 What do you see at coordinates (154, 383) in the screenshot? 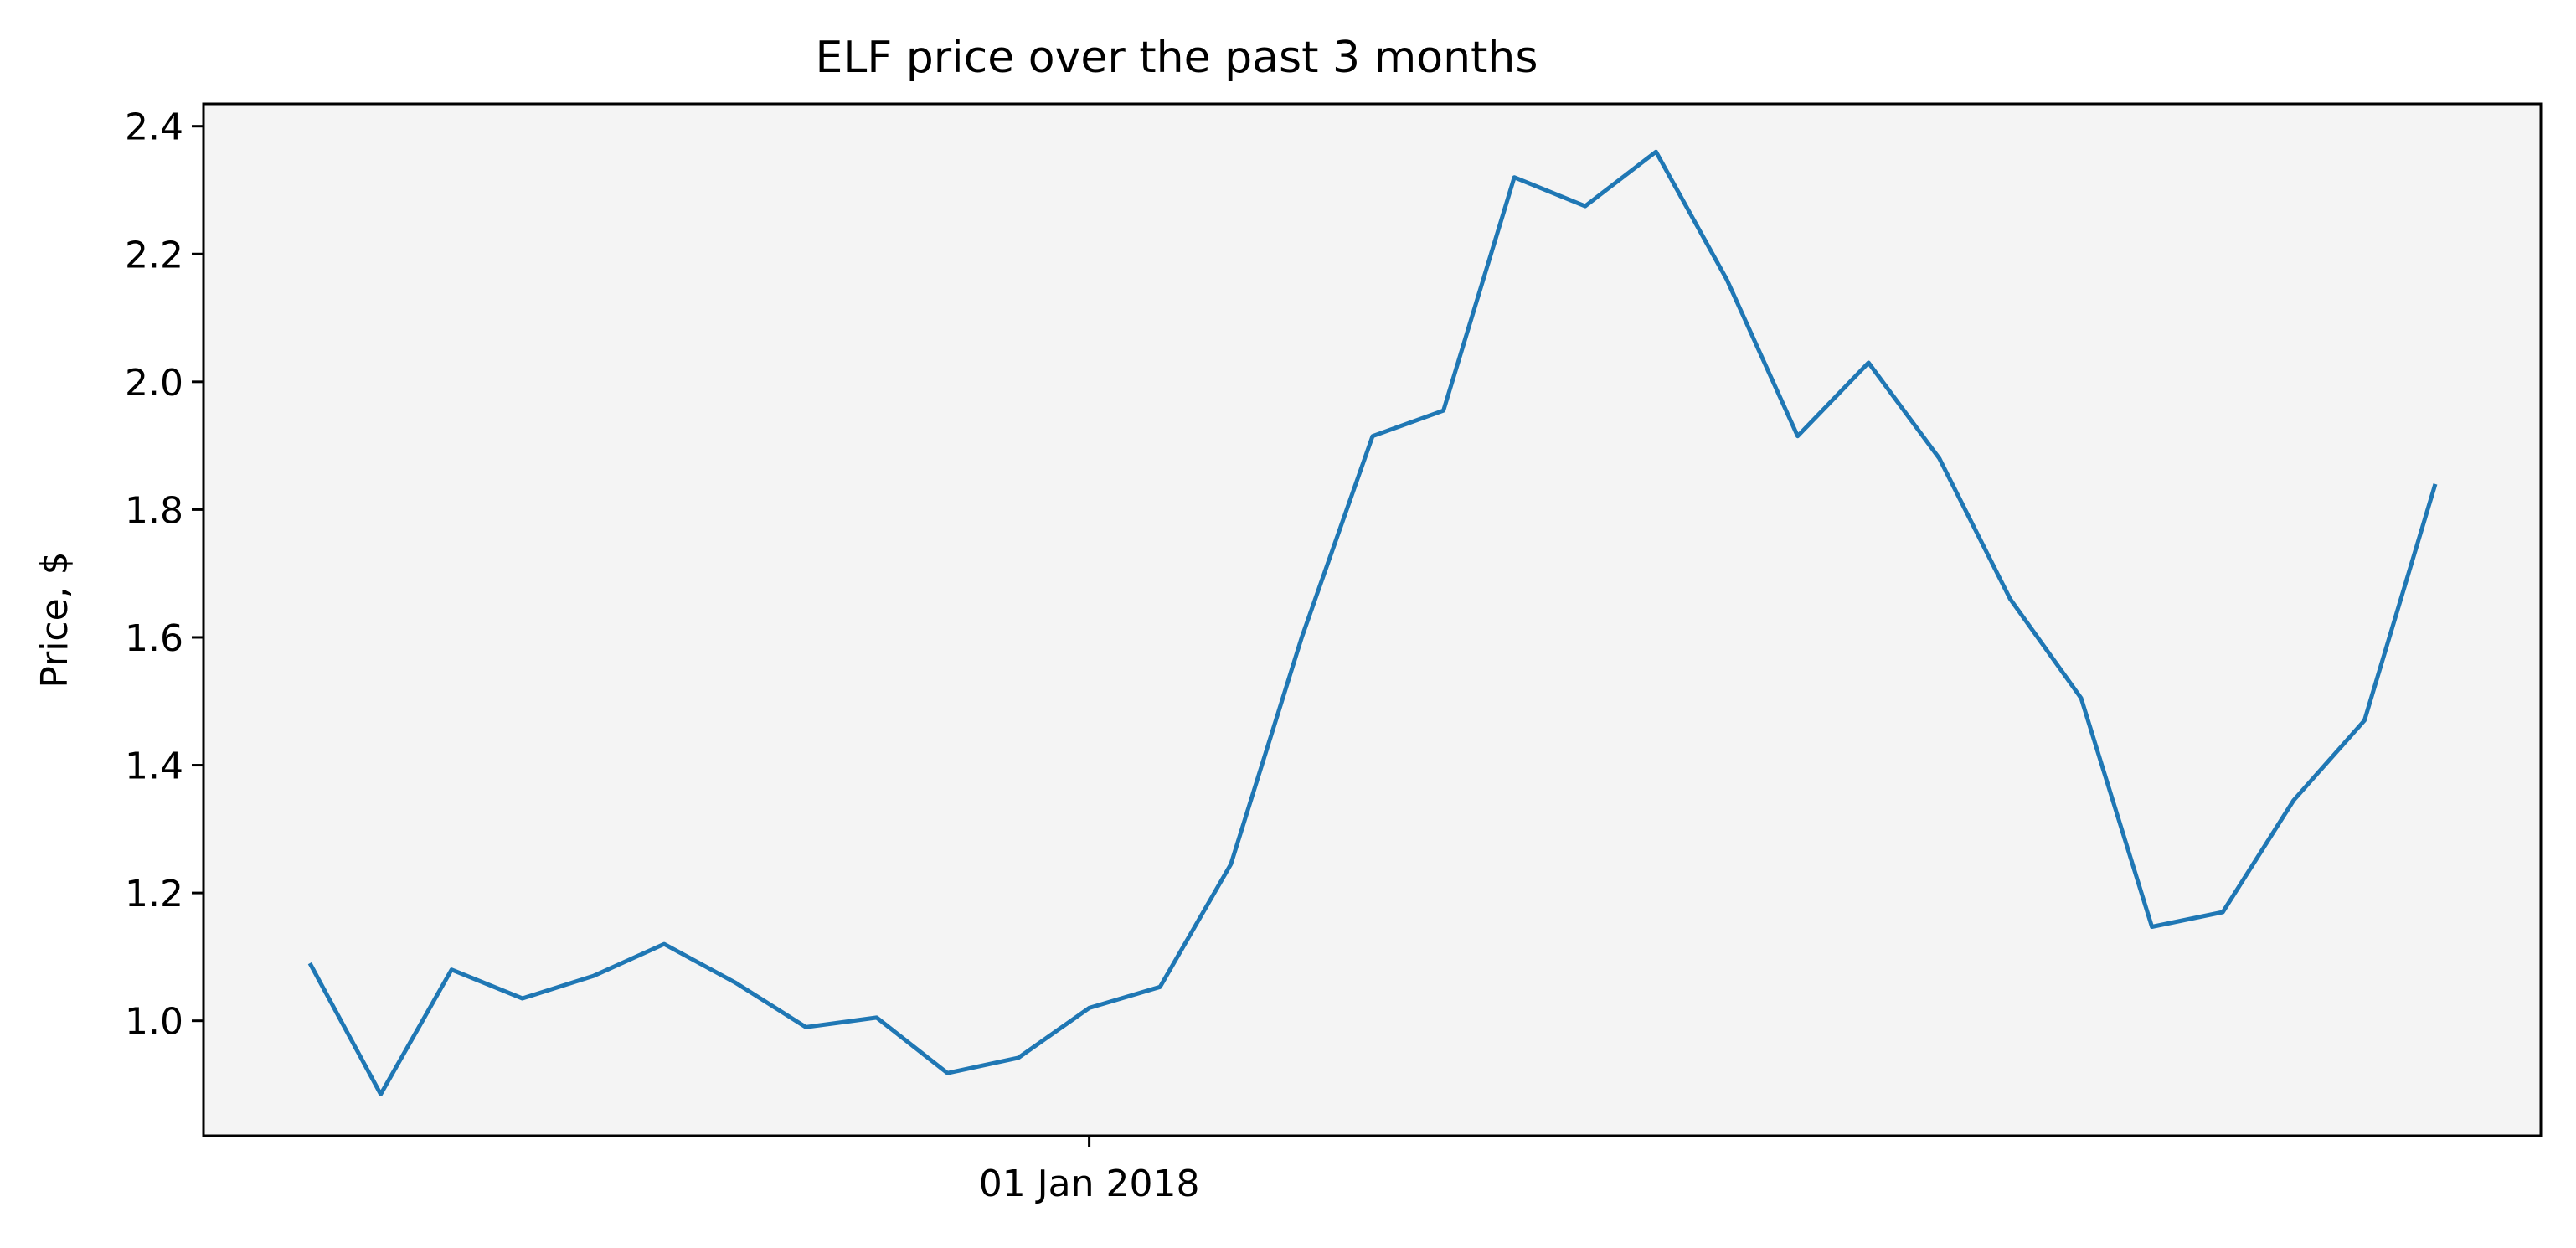
I see `y-tick-label: 2.0` at bounding box center [154, 383].